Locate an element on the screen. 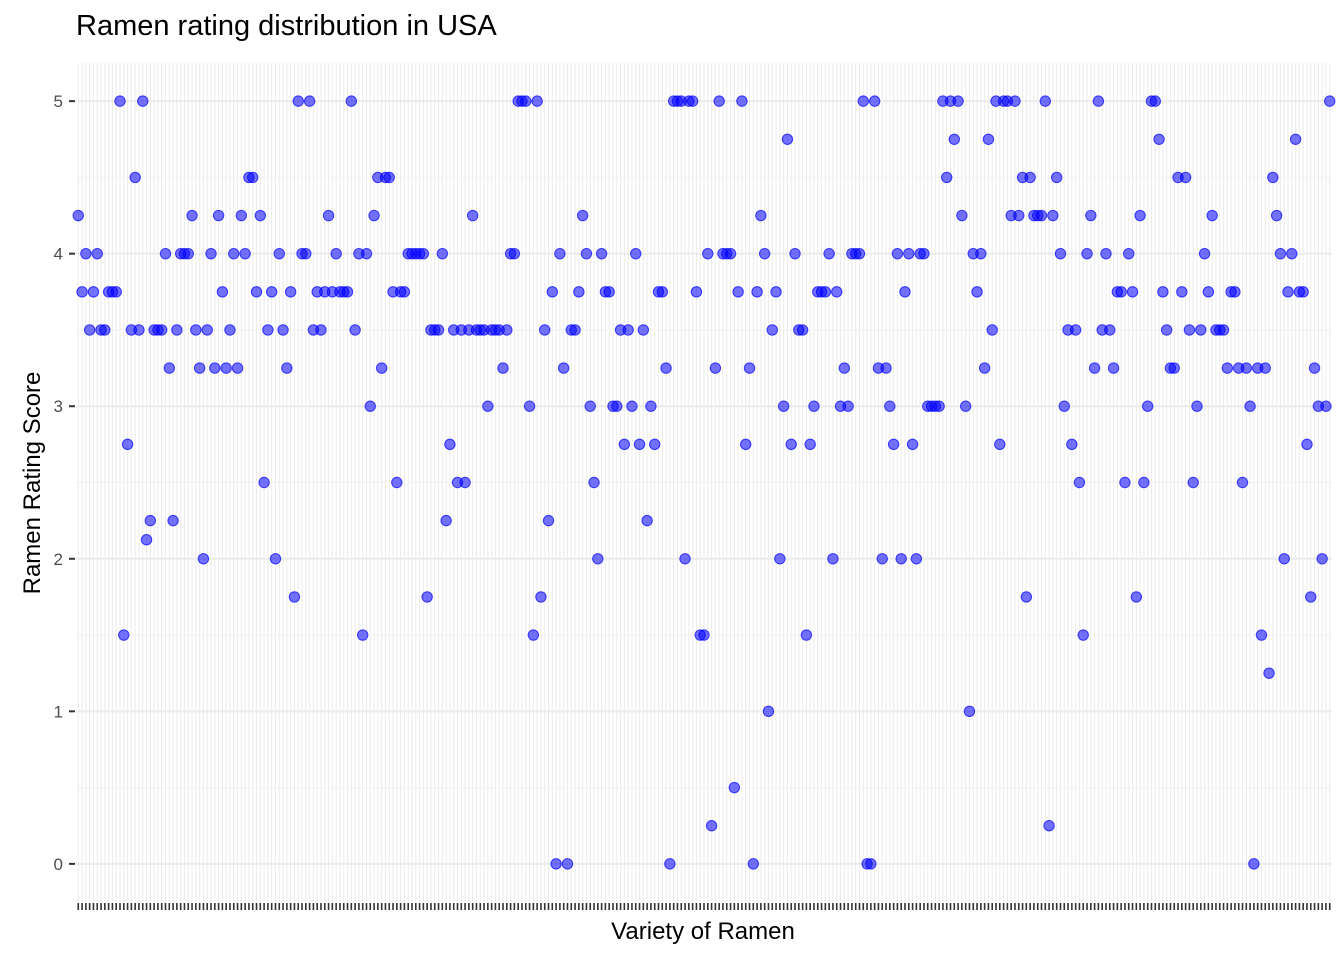 The image size is (1344, 960). y-tick-label: 5 is located at coordinates (58, 101).